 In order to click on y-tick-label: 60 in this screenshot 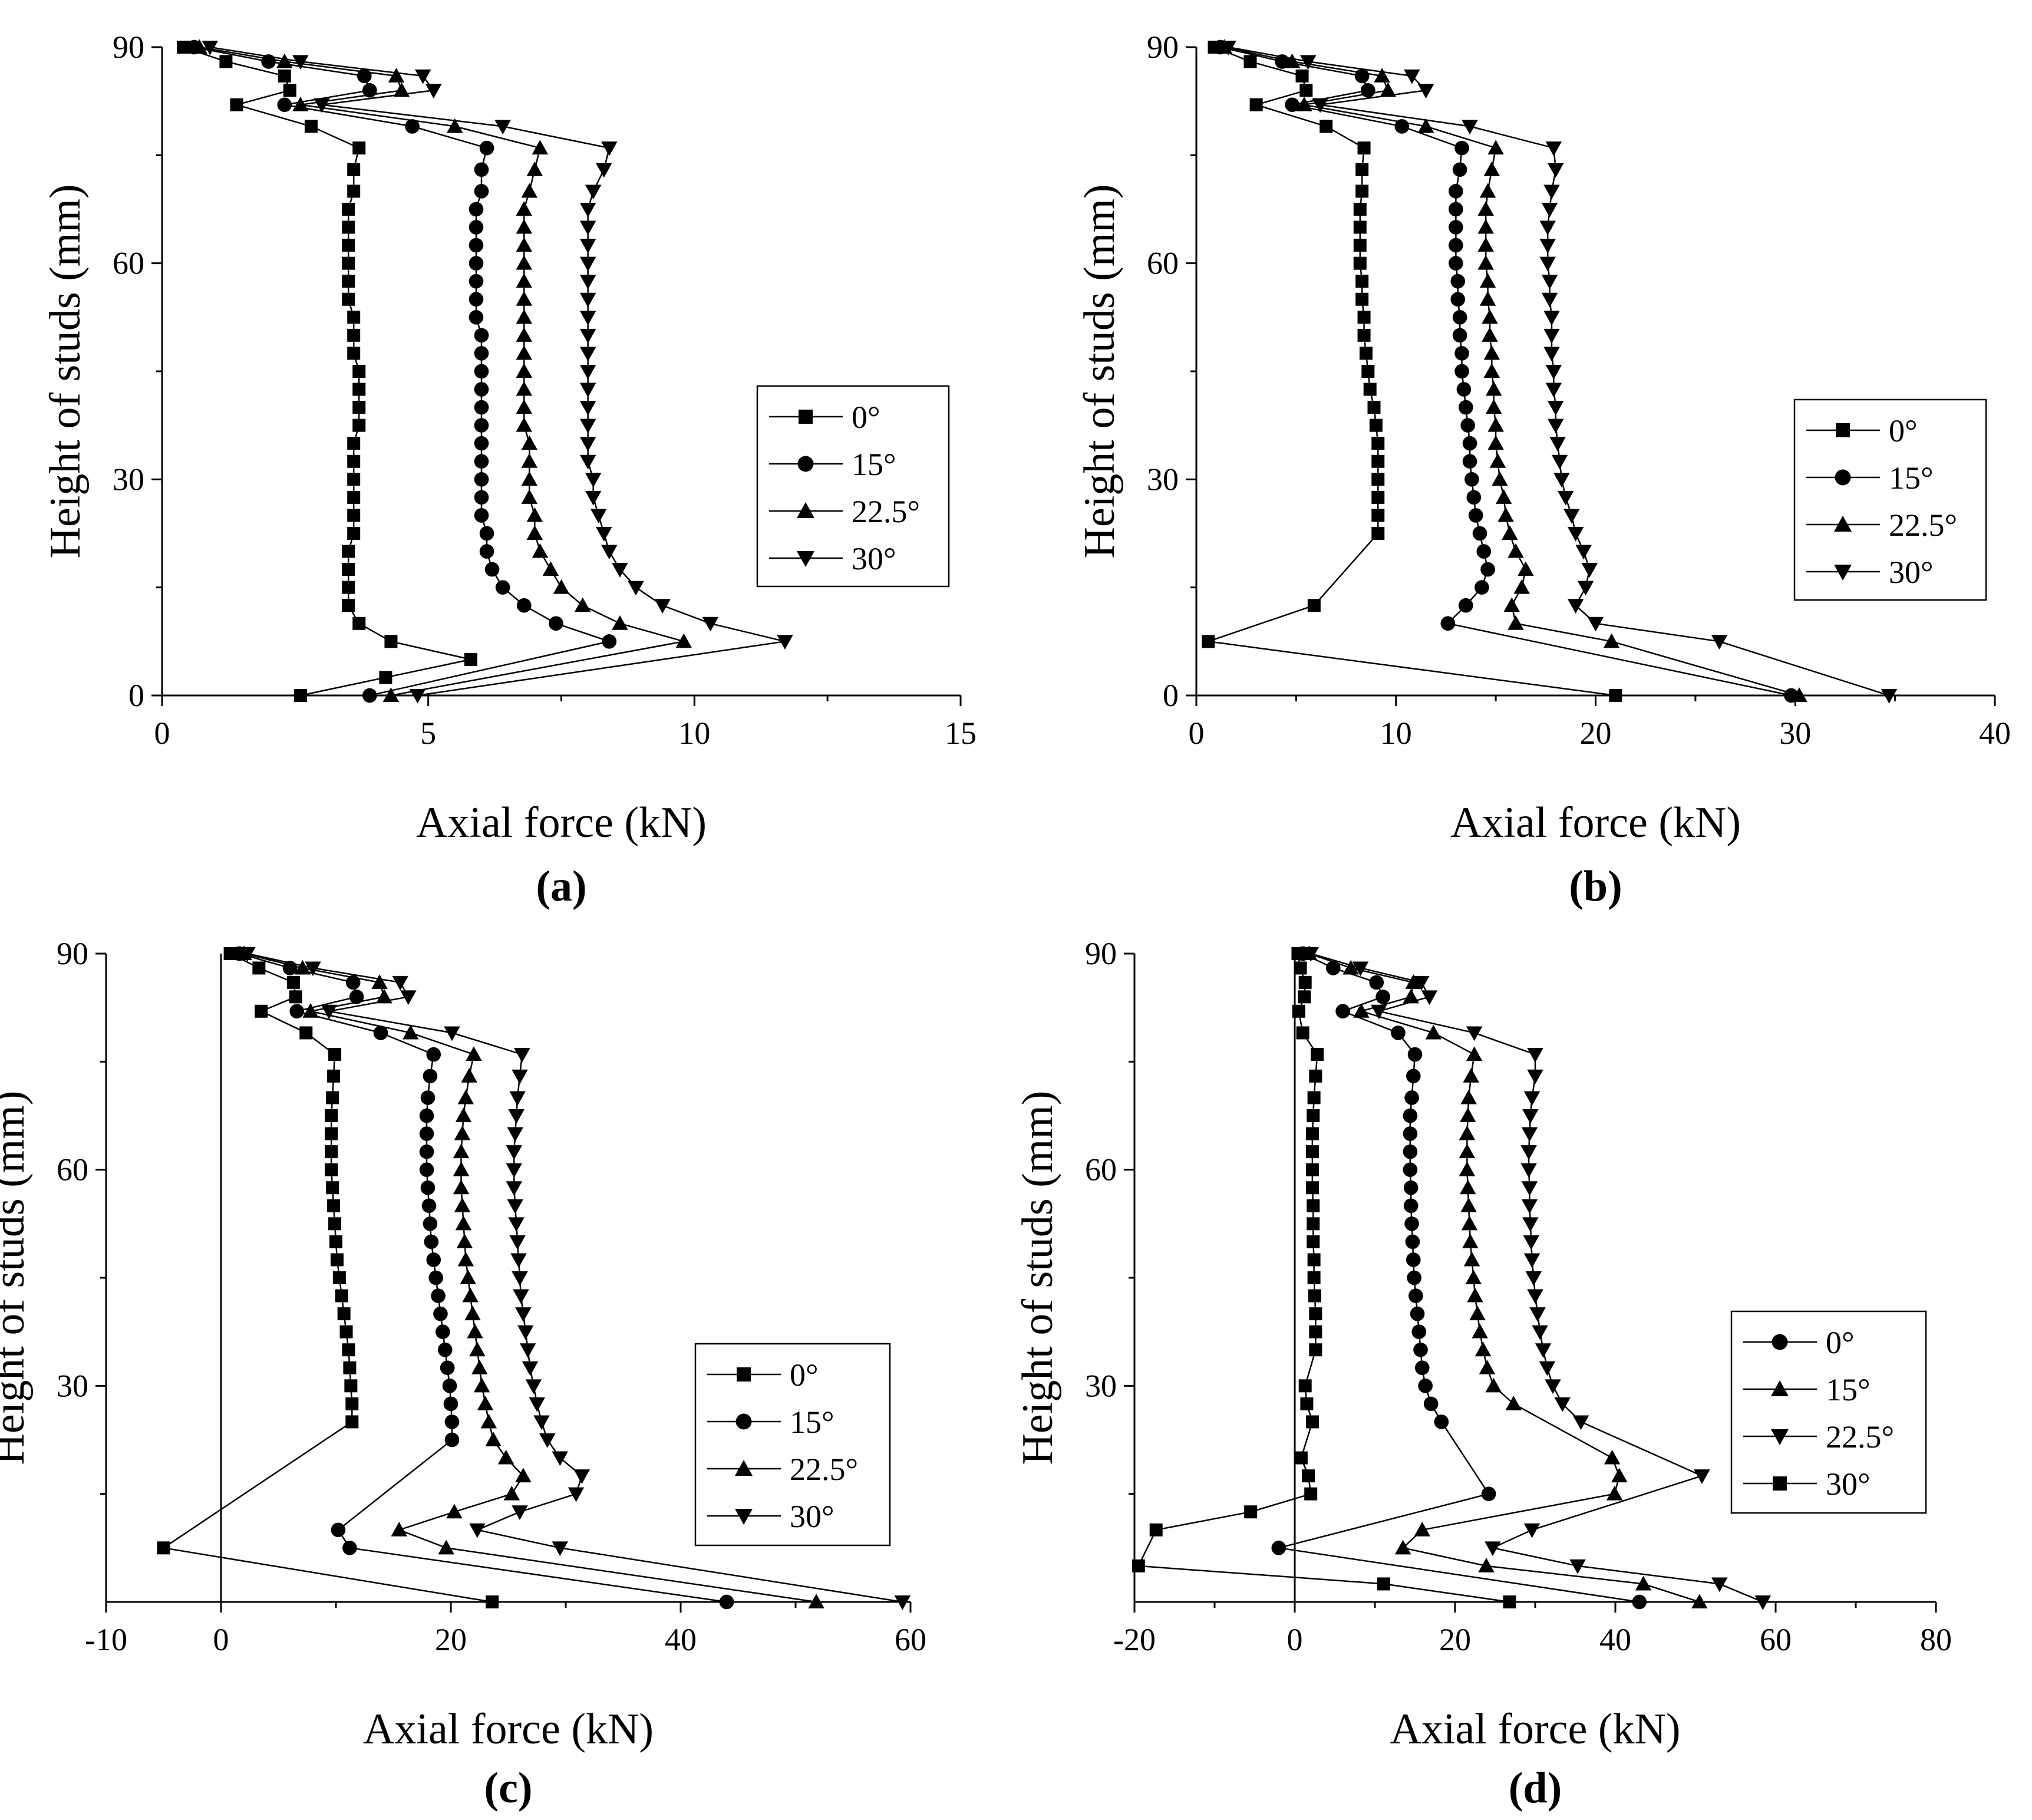, I will do `click(1101, 1170)`.